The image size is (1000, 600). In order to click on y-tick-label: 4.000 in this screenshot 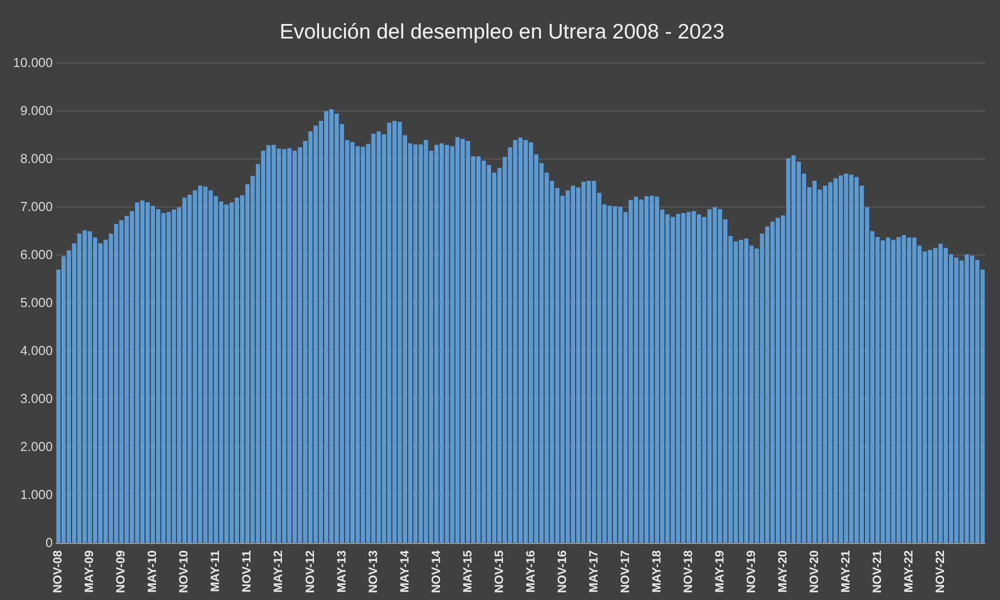, I will do `click(36, 350)`.